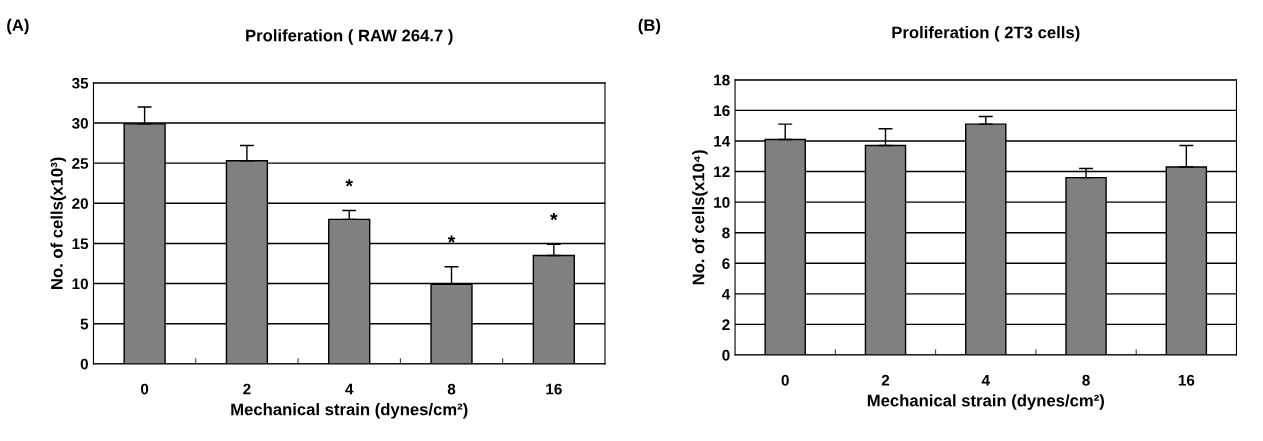 Image resolution: width=1263 pixels, height=441 pixels. I want to click on chart-title: Proliferation ( 2T3 cells), so click(986, 34).